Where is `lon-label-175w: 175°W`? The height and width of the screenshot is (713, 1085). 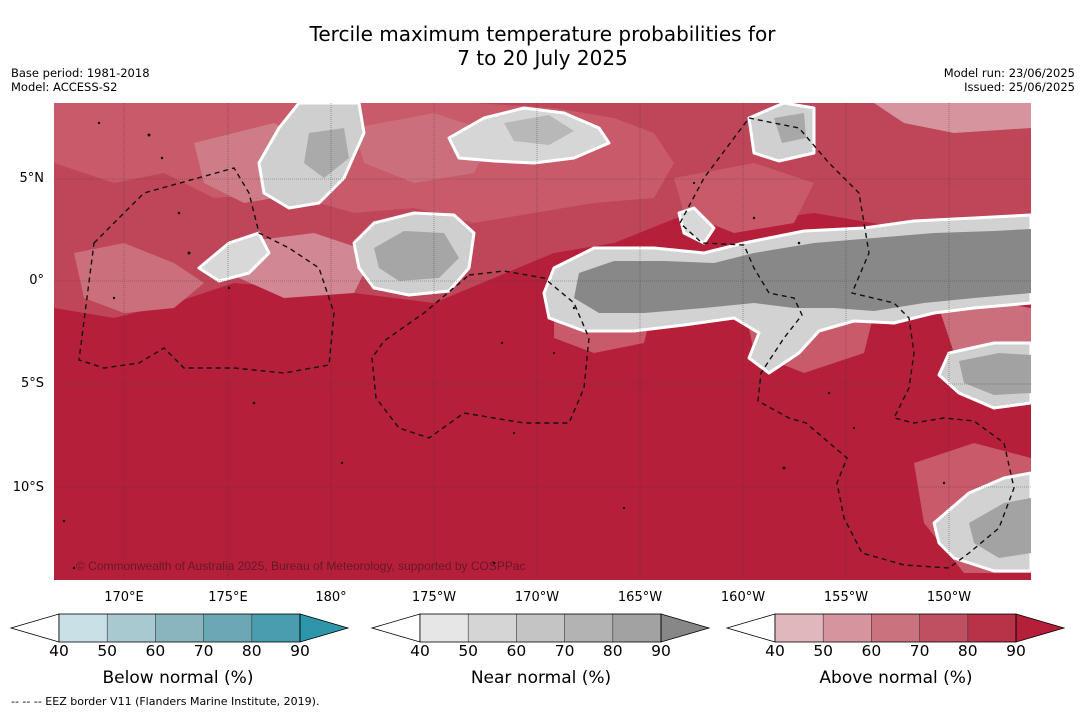 lon-label-175w: 175°W is located at coordinates (434, 597).